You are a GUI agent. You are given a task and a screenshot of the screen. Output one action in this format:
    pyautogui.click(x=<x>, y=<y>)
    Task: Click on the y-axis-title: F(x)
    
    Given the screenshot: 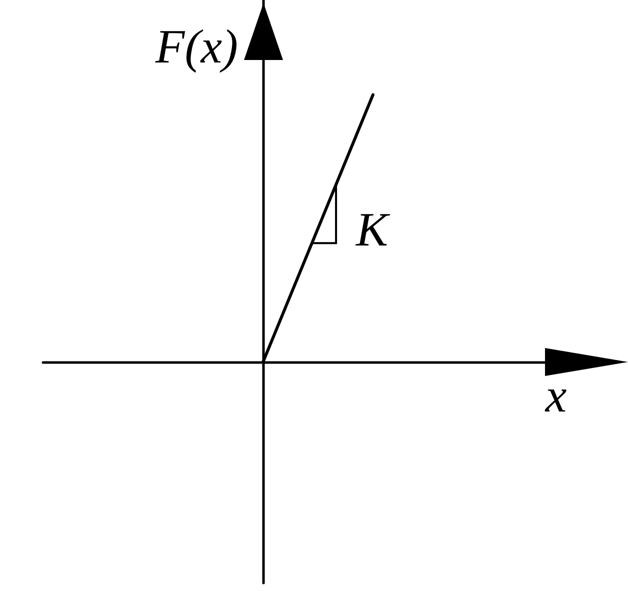 What is the action you would take?
    pyautogui.click(x=196, y=47)
    